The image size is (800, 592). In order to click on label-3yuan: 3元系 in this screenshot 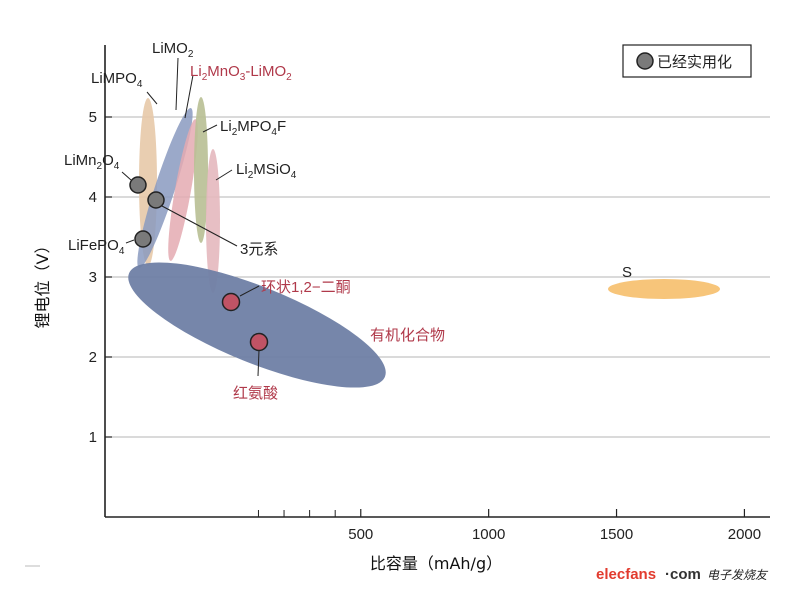, I will do `click(259, 249)`.